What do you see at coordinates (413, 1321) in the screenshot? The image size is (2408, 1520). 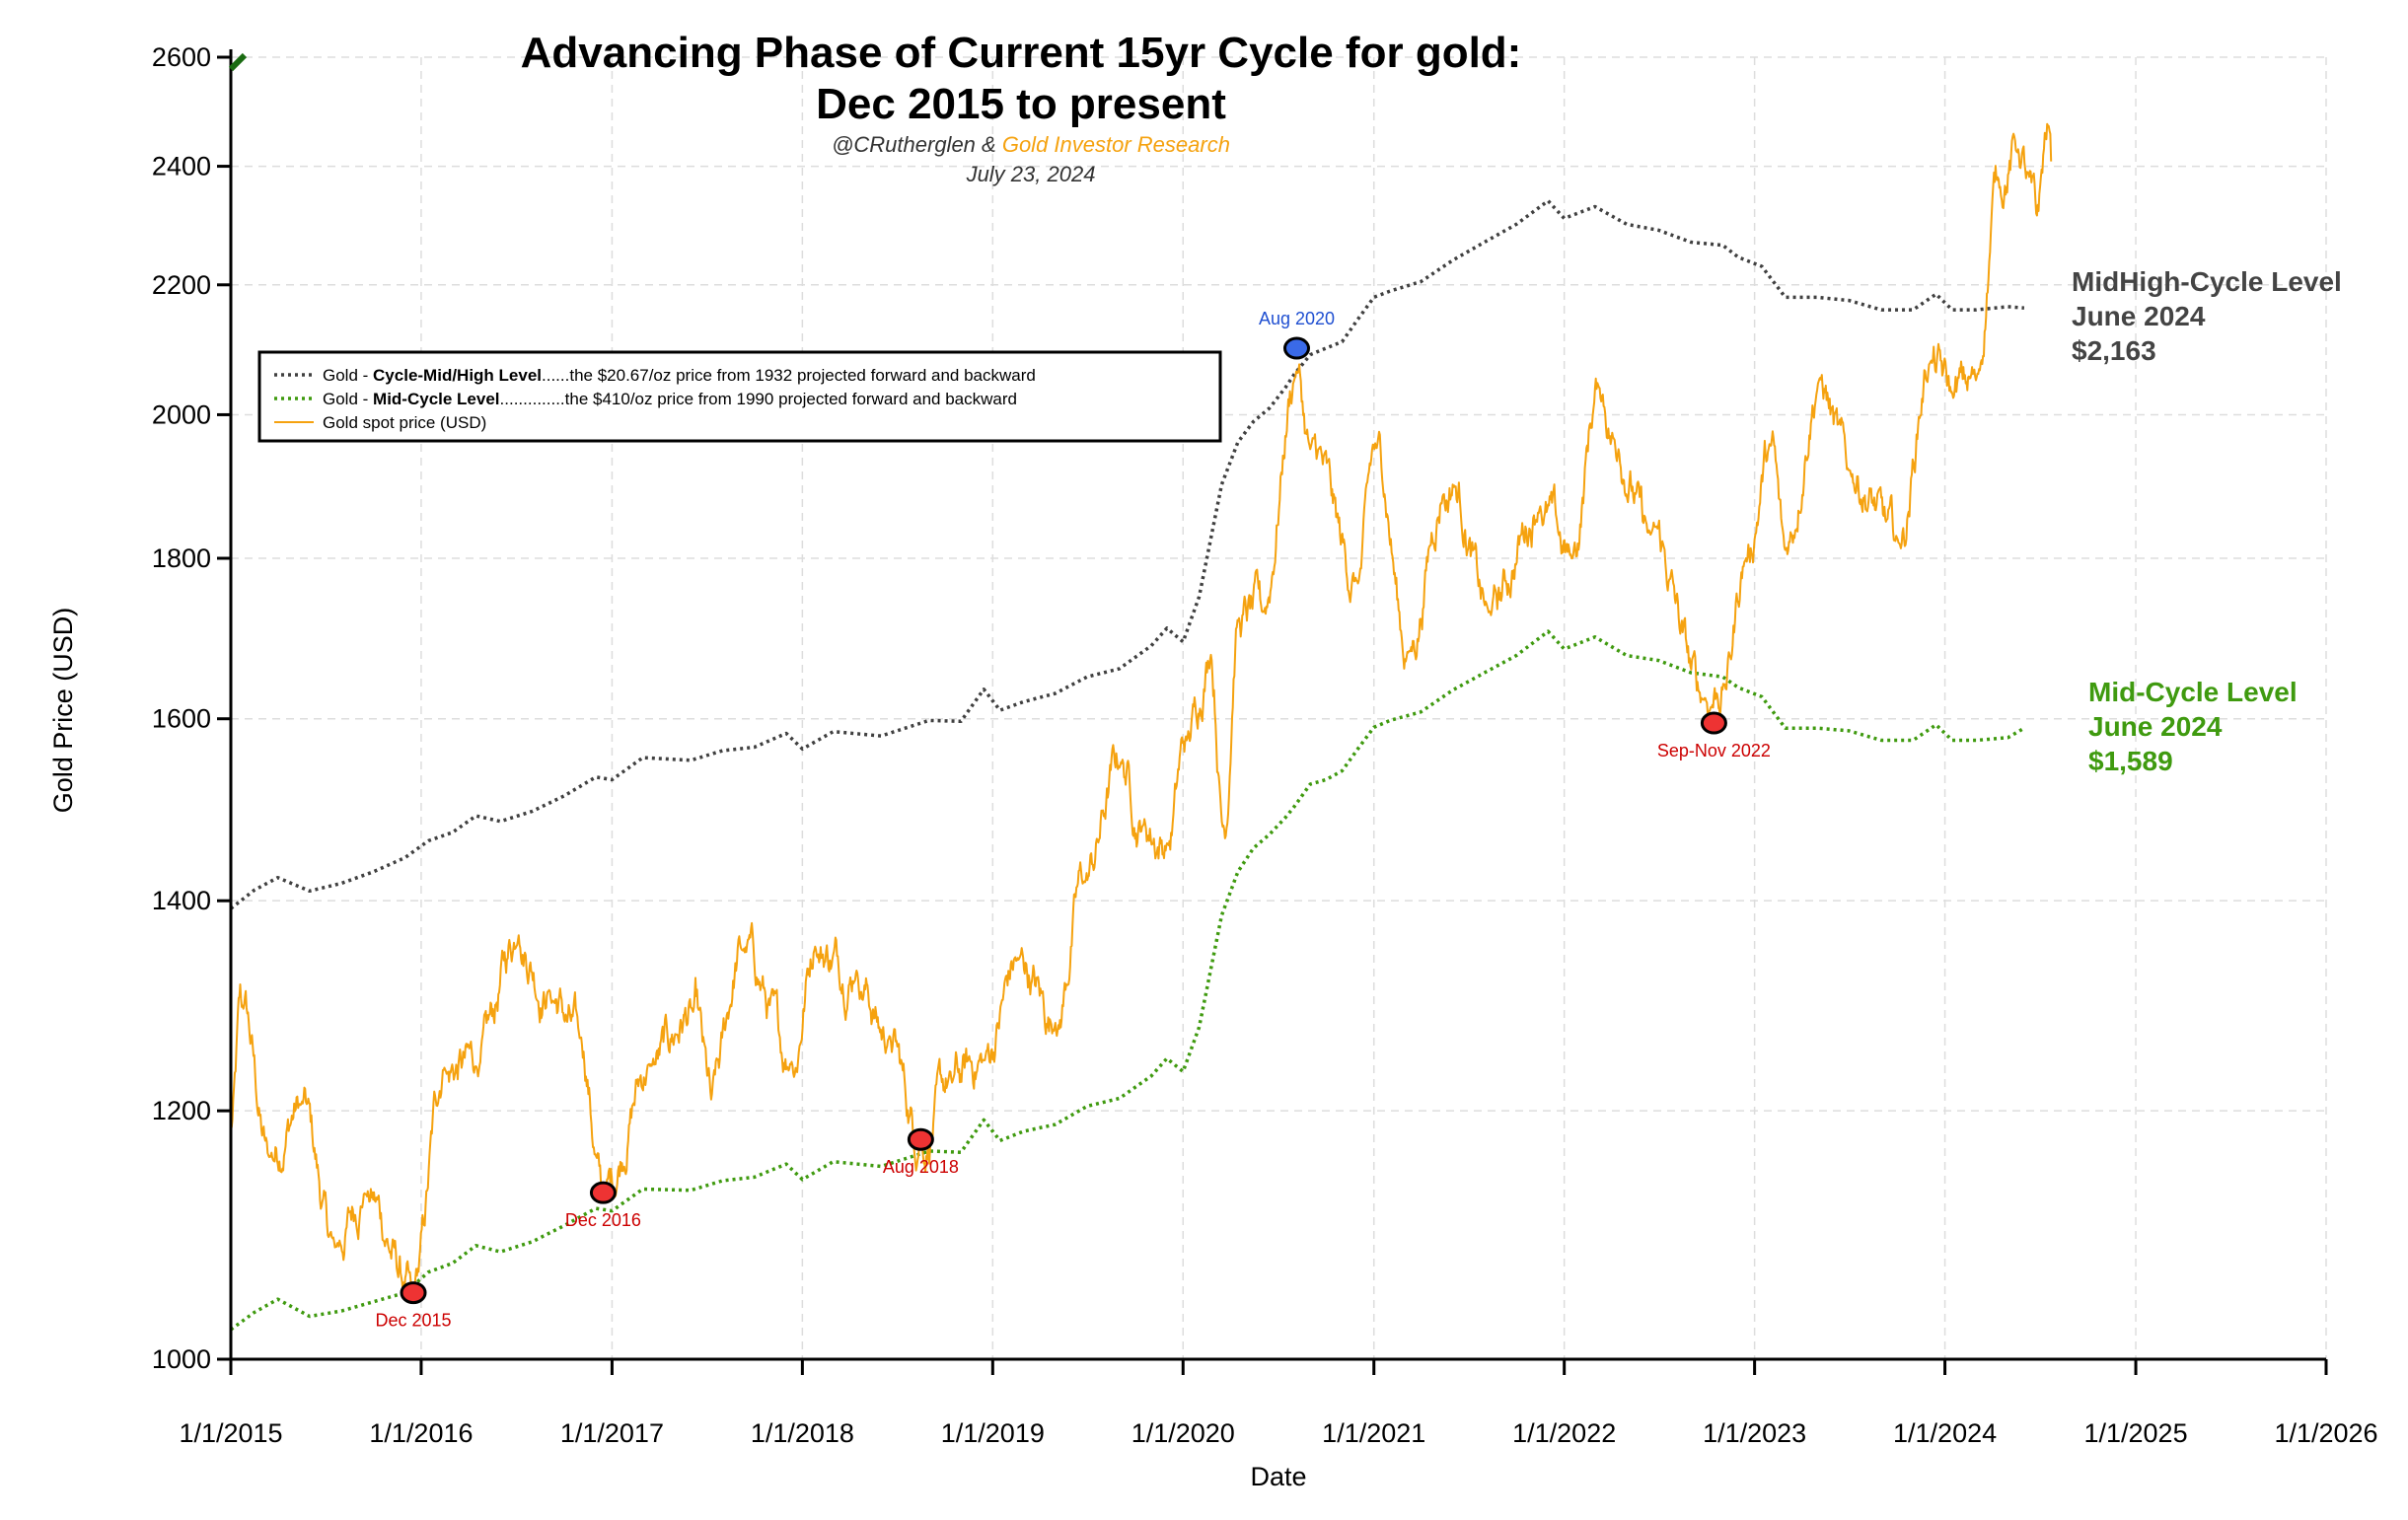 I see `annotation-label: Dec 2015` at bounding box center [413, 1321].